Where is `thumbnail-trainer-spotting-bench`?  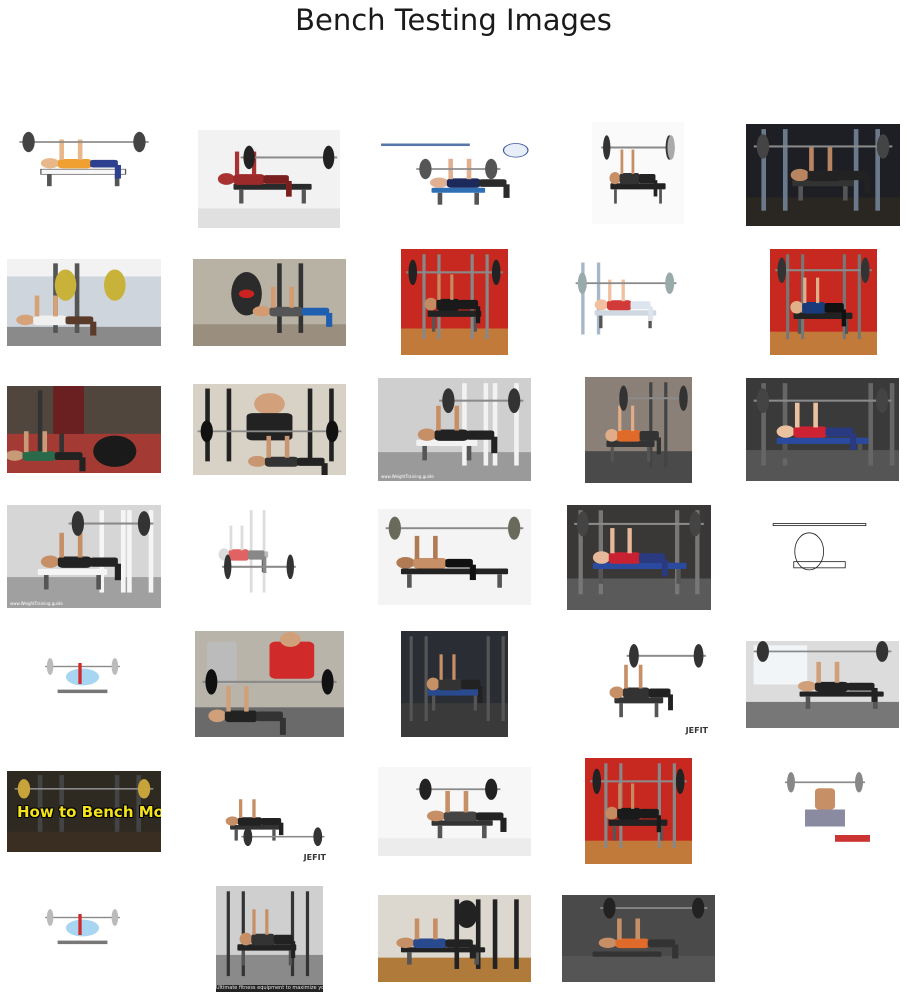 thumbnail-trainer-spotting-bench is located at coordinates (269, 429).